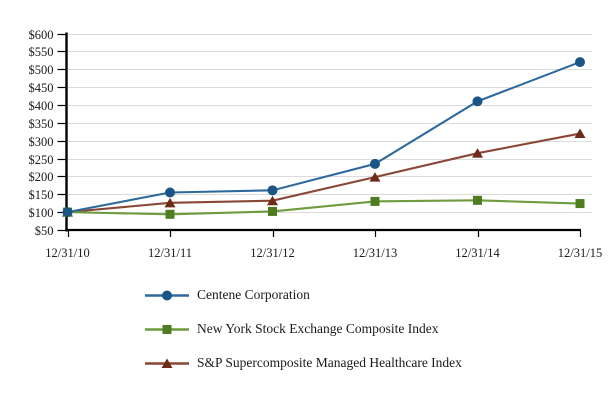 The image size is (613, 400). I want to click on y-tick-label: $150, so click(41, 195).